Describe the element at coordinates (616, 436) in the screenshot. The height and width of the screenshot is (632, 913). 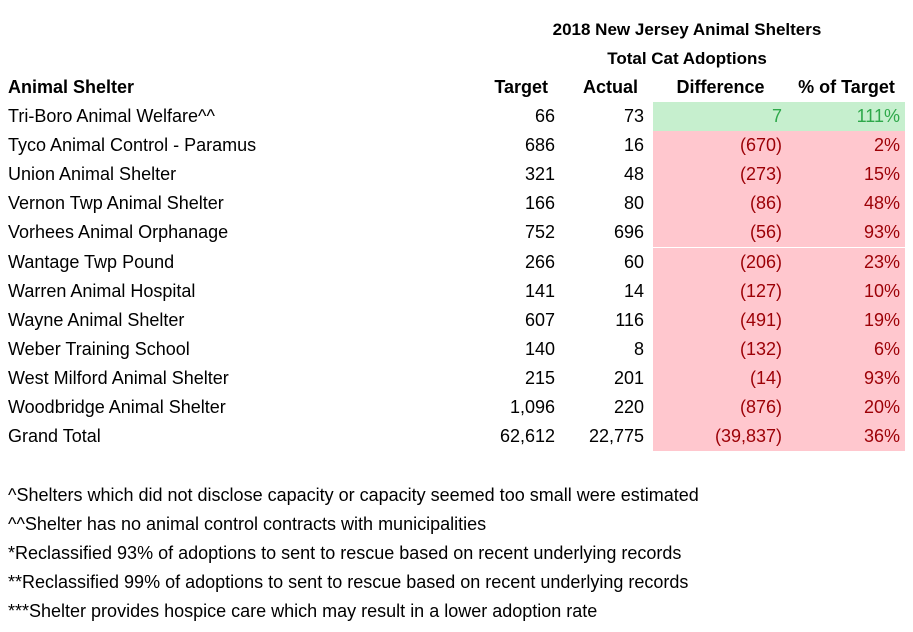
I see `cell: 22,775` at that location.